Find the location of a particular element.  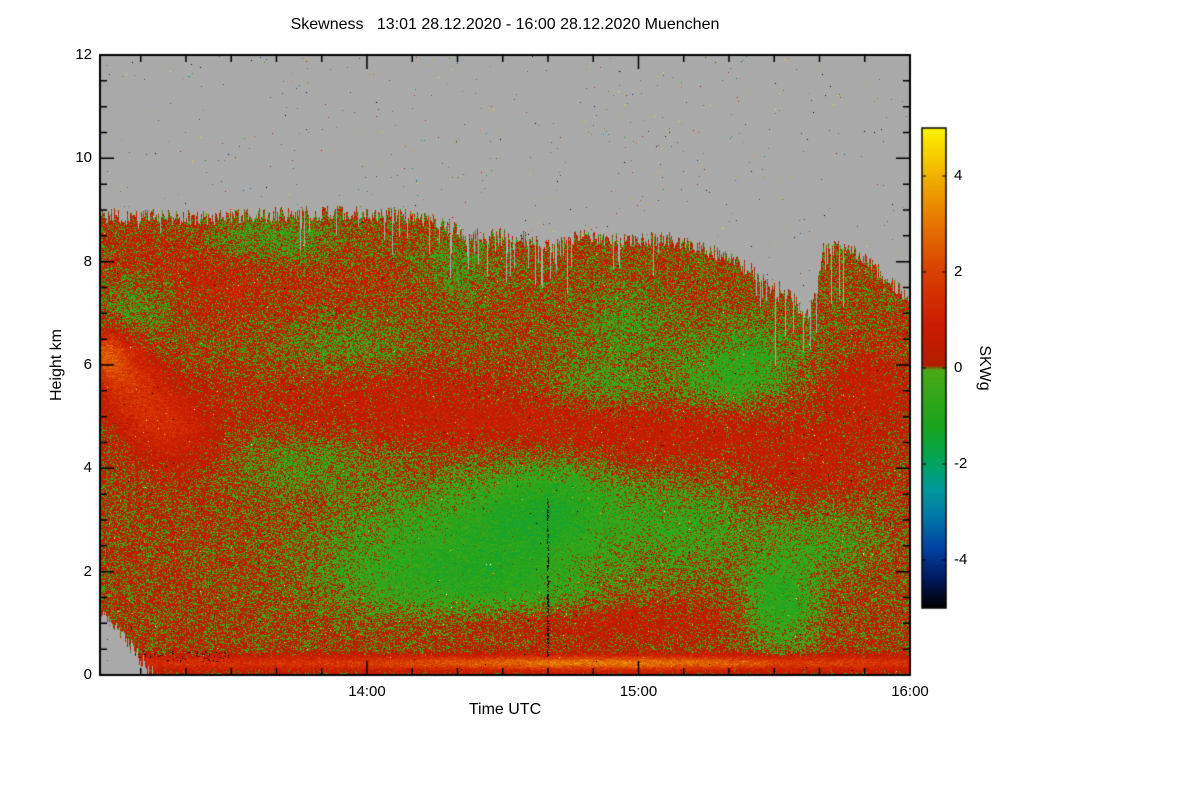

y-tick-label: 6 is located at coordinates (87, 364).